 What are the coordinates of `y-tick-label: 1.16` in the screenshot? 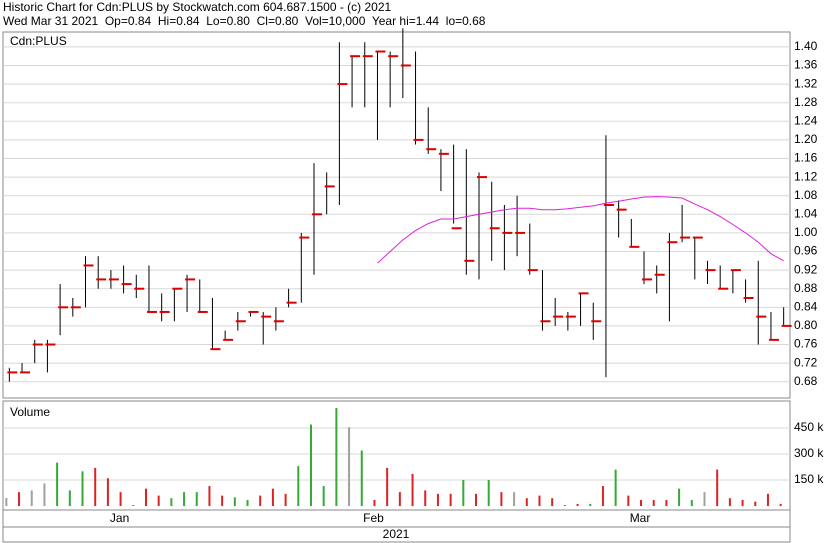 It's located at (806, 158).